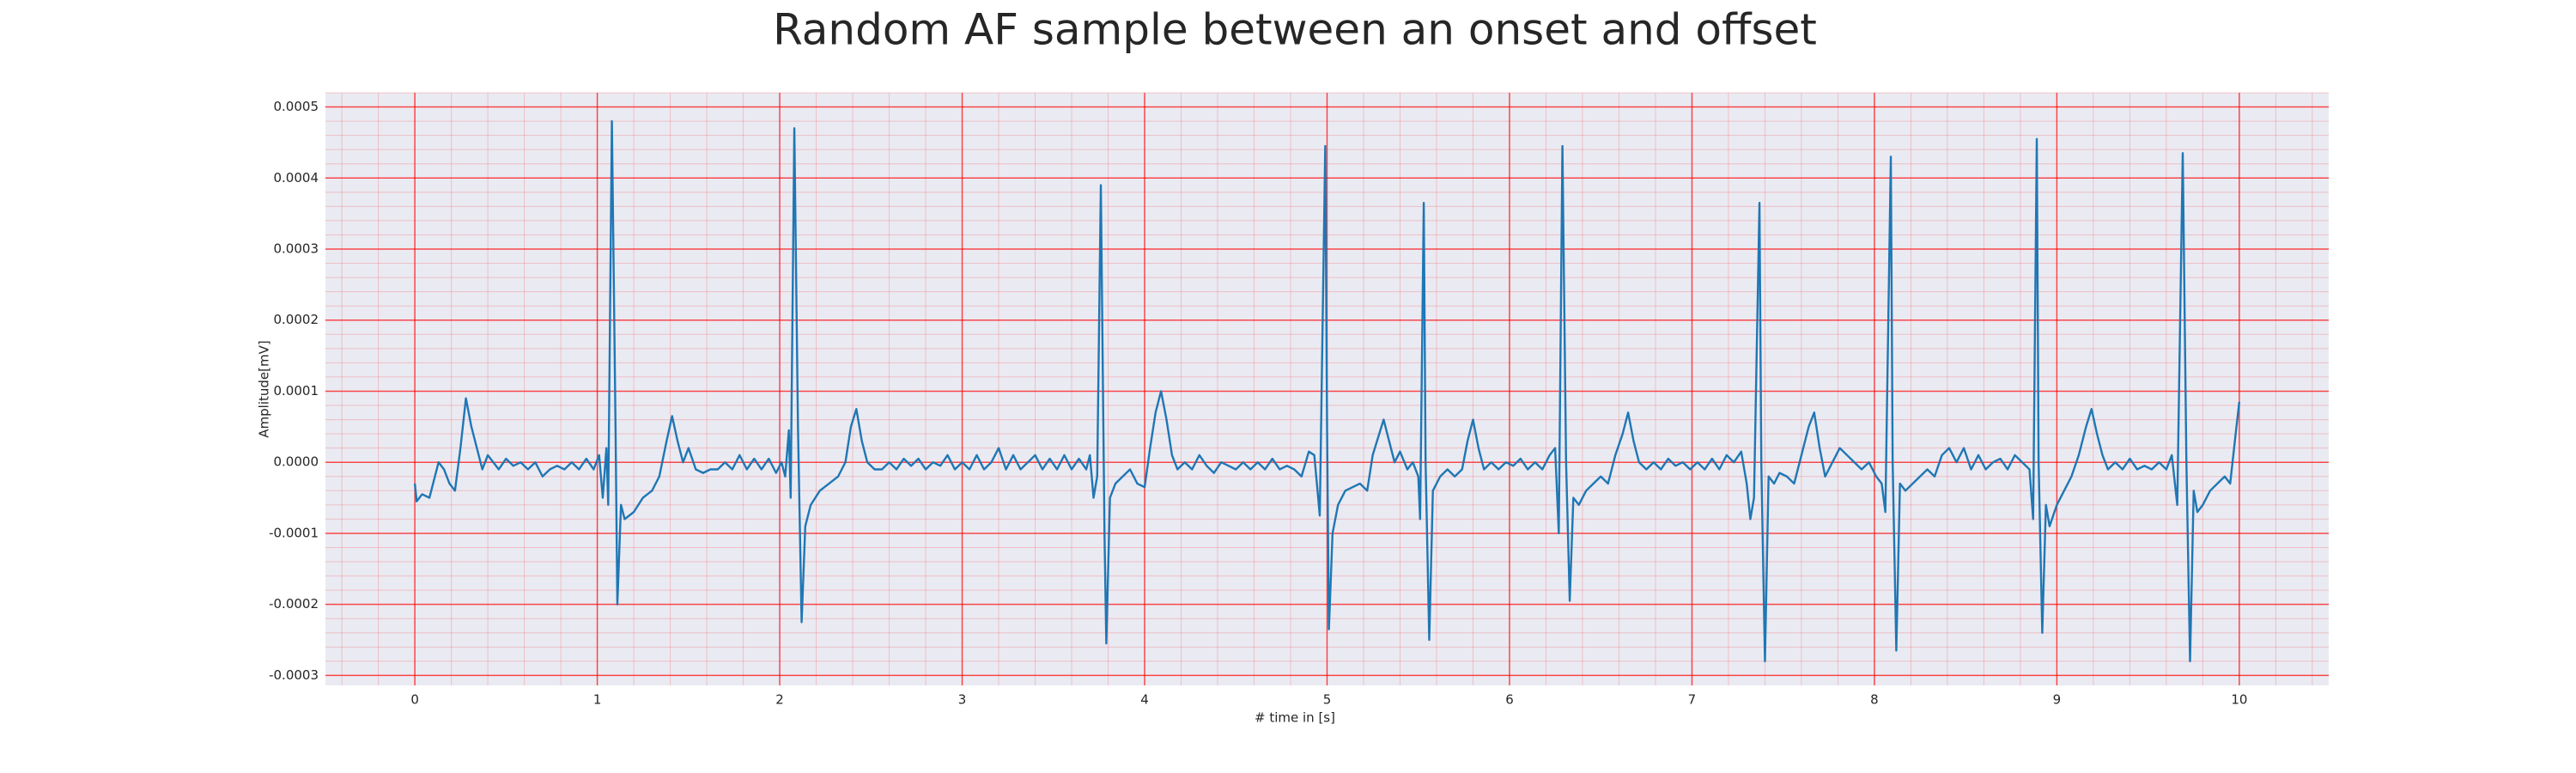  What do you see at coordinates (296, 319) in the screenshot?
I see `y-tick-label: 0.0002` at bounding box center [296, 319].